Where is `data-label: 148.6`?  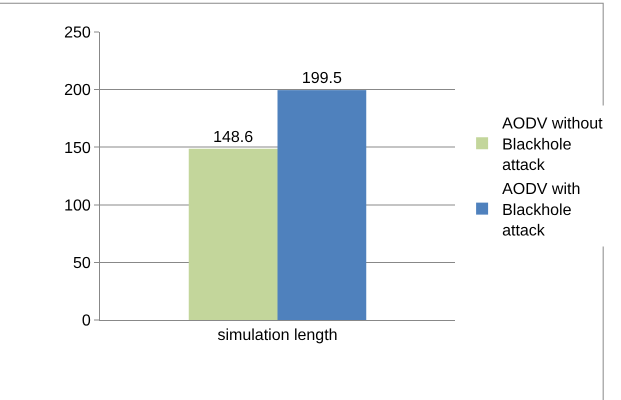
data-label: 148.6 is located at coordinates (233, 137).